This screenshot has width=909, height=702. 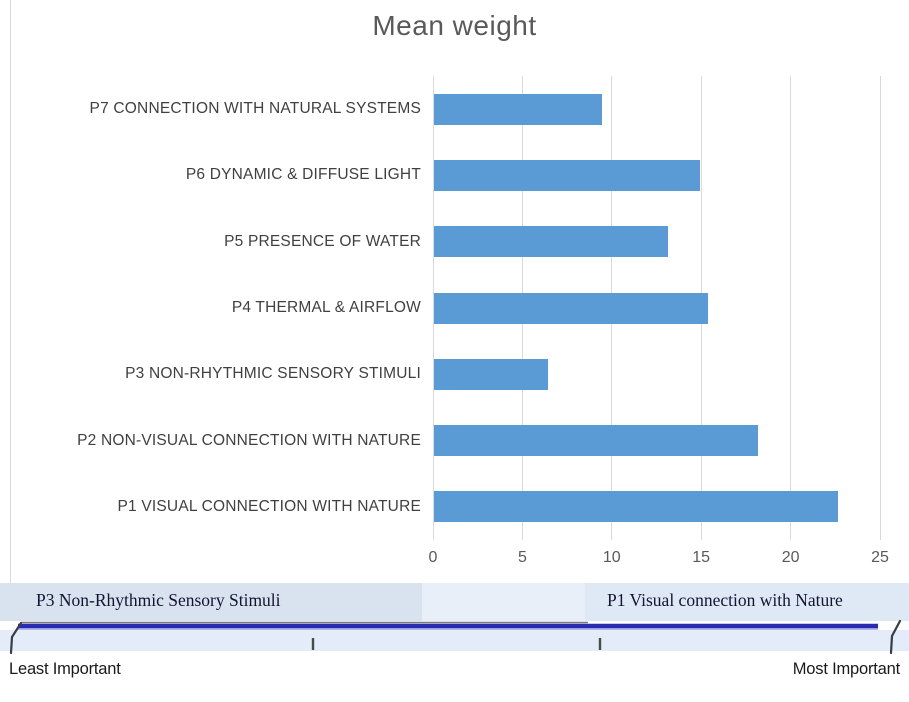 What do you see at coordinates (454, 640) in the screenshot?
I see `scale-lower-strip` at bounding box center [454, 640].